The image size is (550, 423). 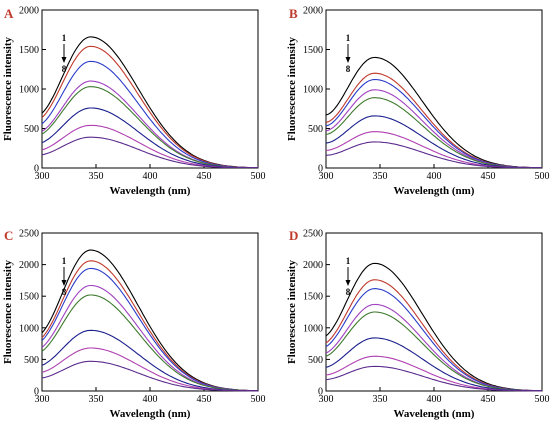 I want to click on panel-label: C, so click(x=8, y=235).